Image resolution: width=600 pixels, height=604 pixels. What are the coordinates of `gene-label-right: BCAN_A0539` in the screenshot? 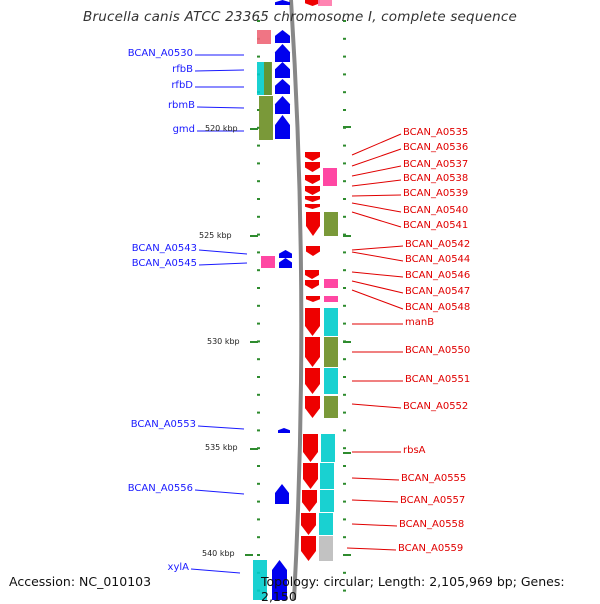 It's located at (436, 193).